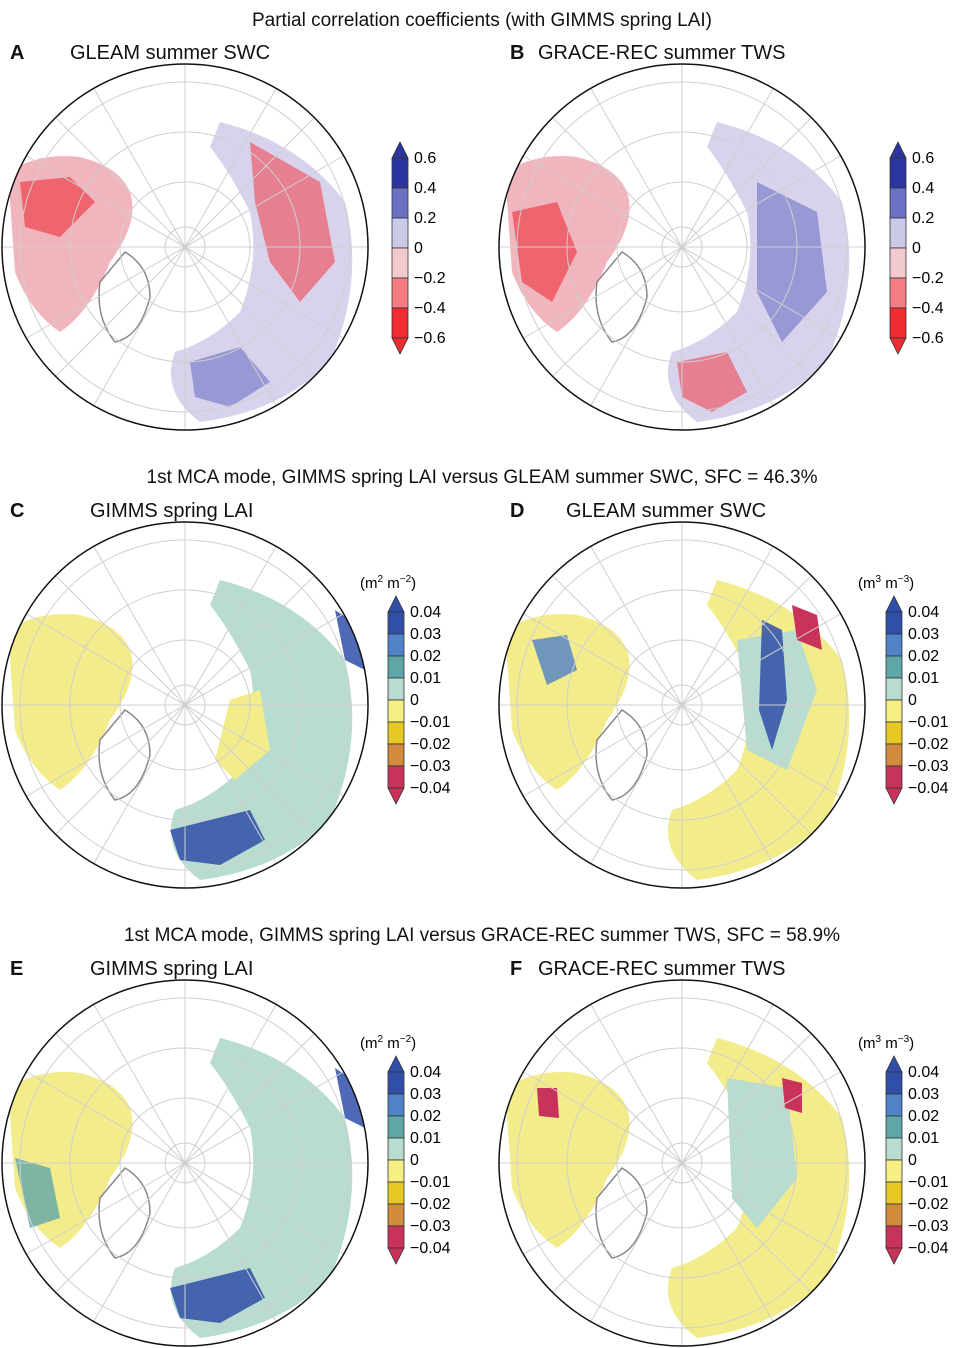 Image resolution: width=964 pixels, height=1348 pixels. I want to click on colorbar-unit: (m2 m−2), so click(388, 583).